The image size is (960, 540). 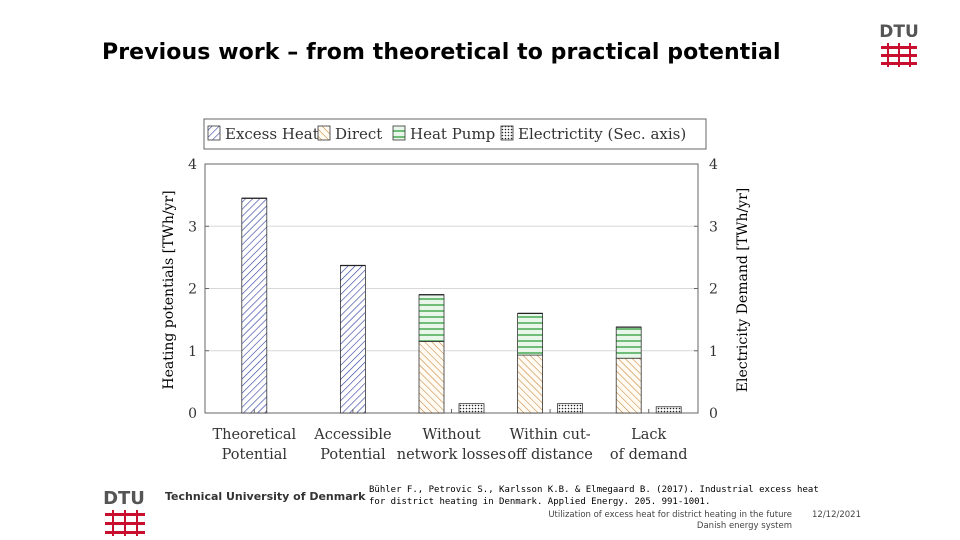 I want to click on dtu-logo-top: DTU, so click(x=899, y=44).